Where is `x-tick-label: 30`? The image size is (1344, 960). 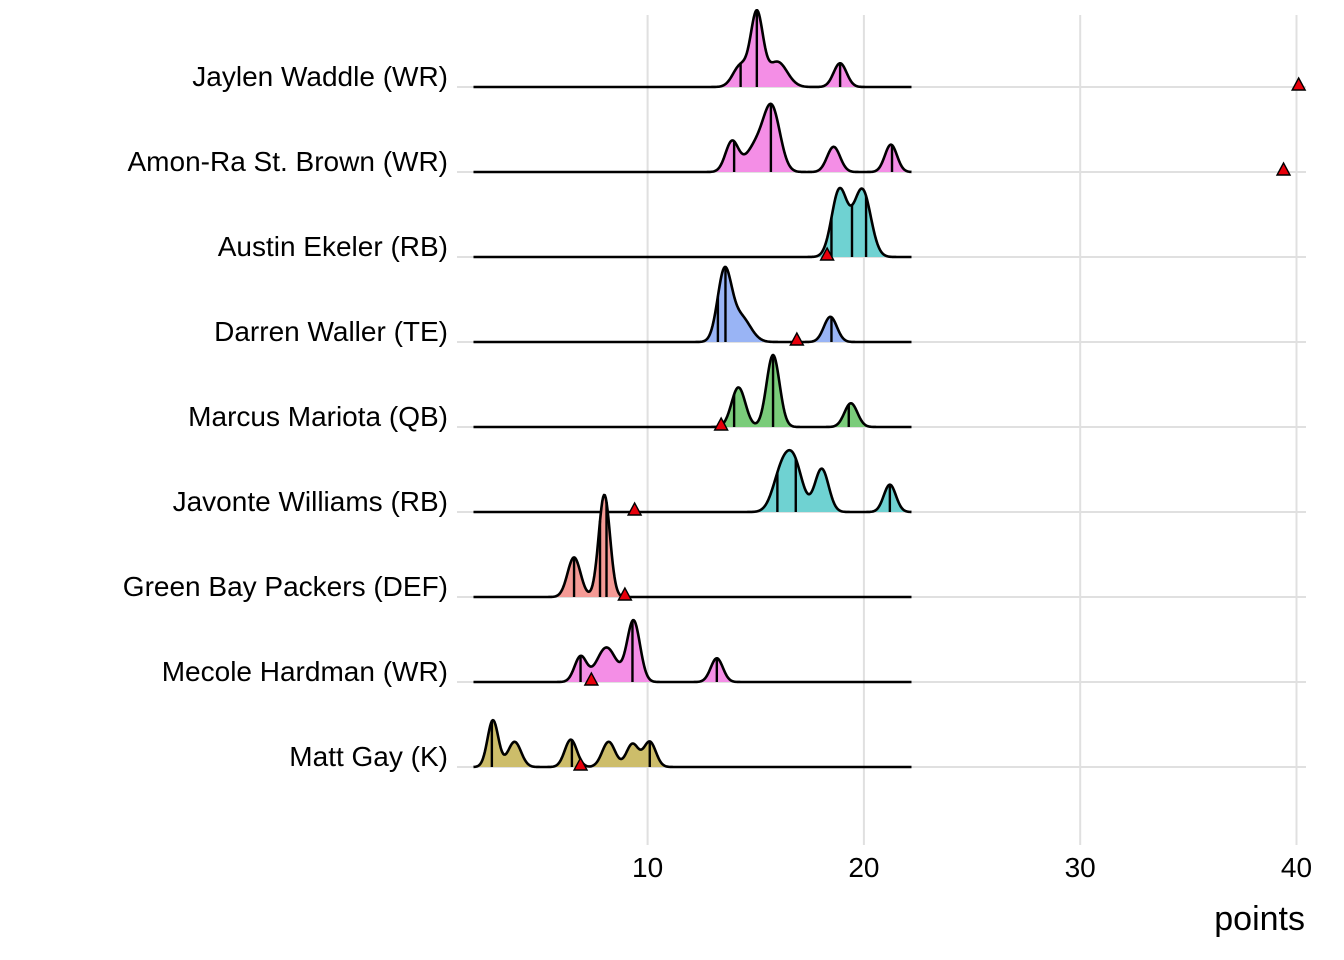 x-tick-label: 30 is located at coordinates (1080, 867).